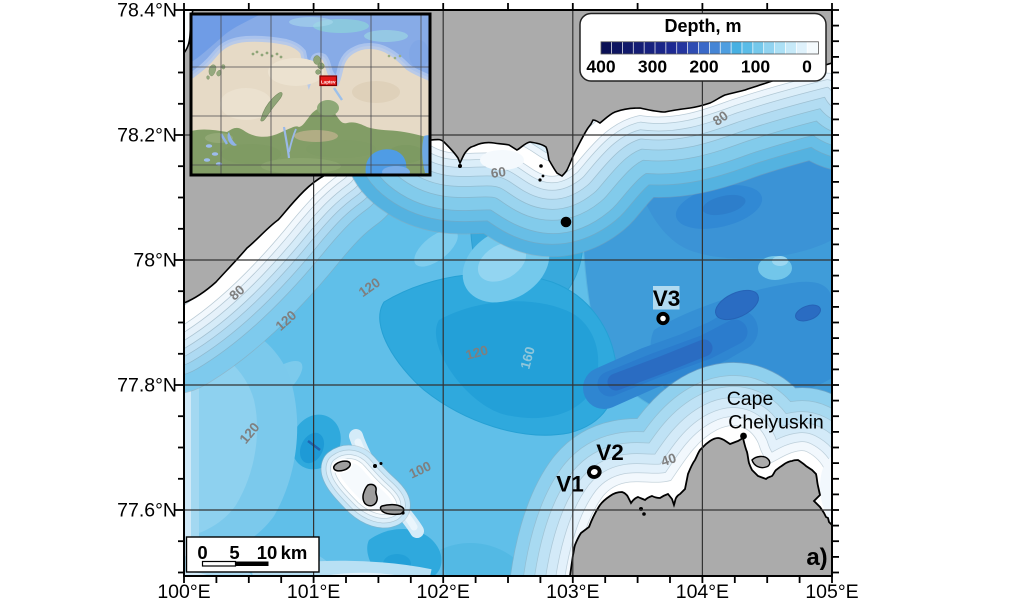 This screenshot has width=1024, height=608. What do you see at coordinates (477, 352) in the screenshot?
I see `svg-text: 120` at bounding box center [477, 352].